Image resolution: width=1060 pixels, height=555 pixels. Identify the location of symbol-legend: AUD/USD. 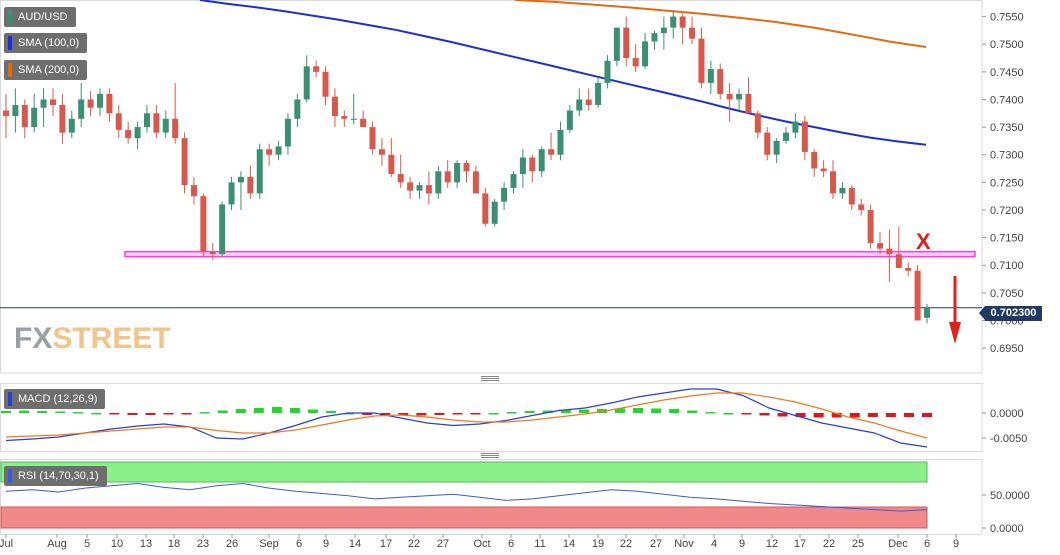
(40, 17).